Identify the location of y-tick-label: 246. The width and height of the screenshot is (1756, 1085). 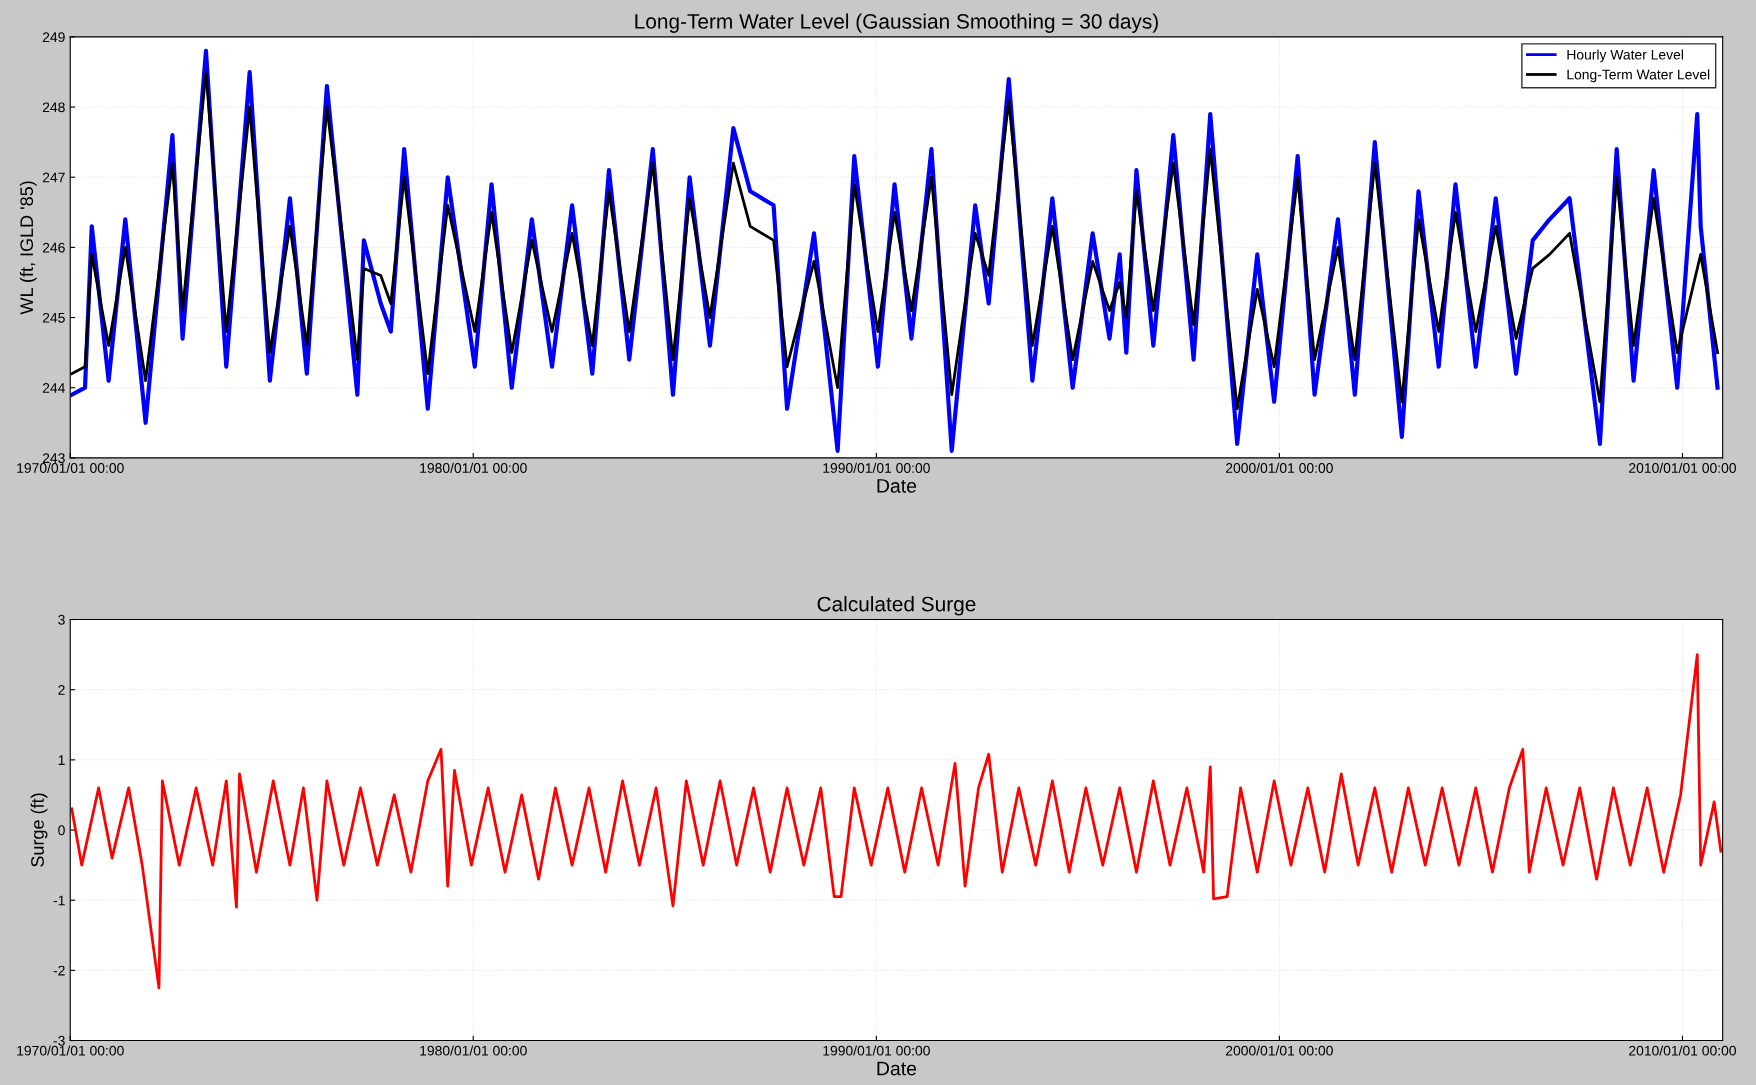
(53, 247).